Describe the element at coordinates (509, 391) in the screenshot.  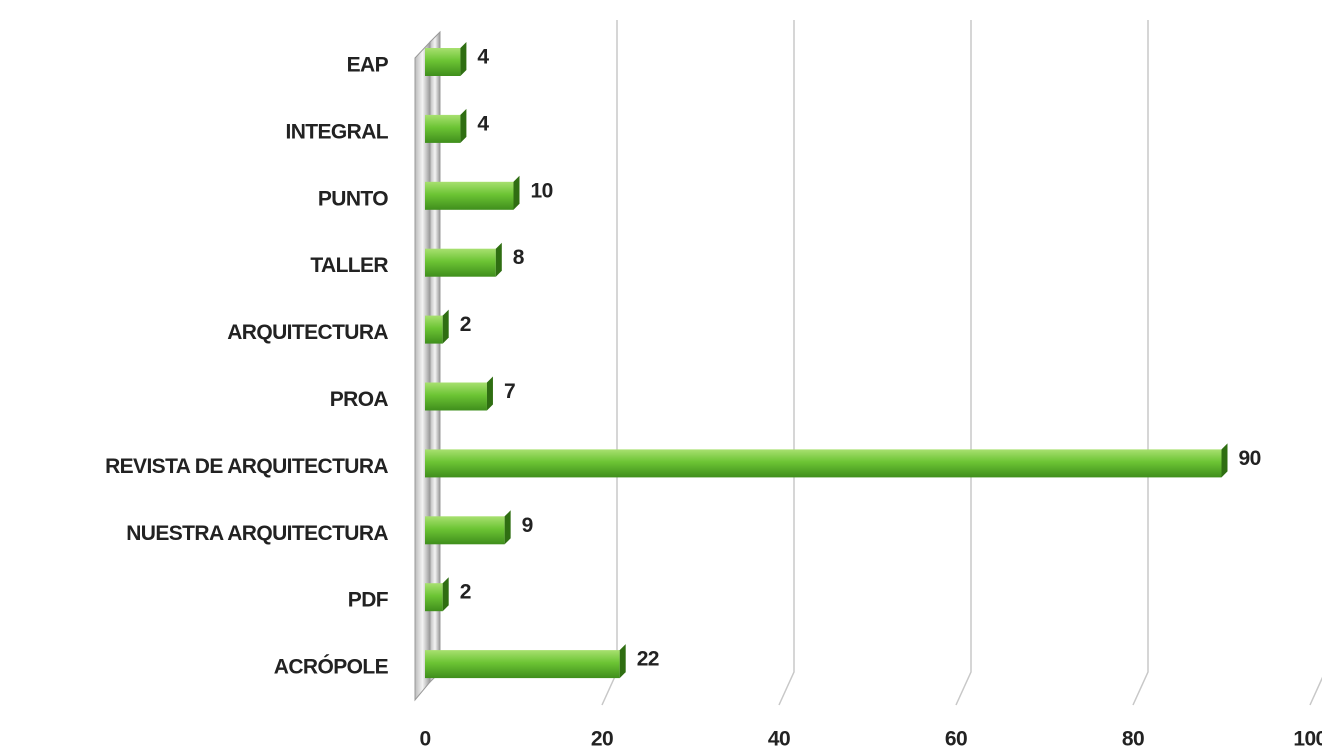
I see `data-label: 7` at that location.